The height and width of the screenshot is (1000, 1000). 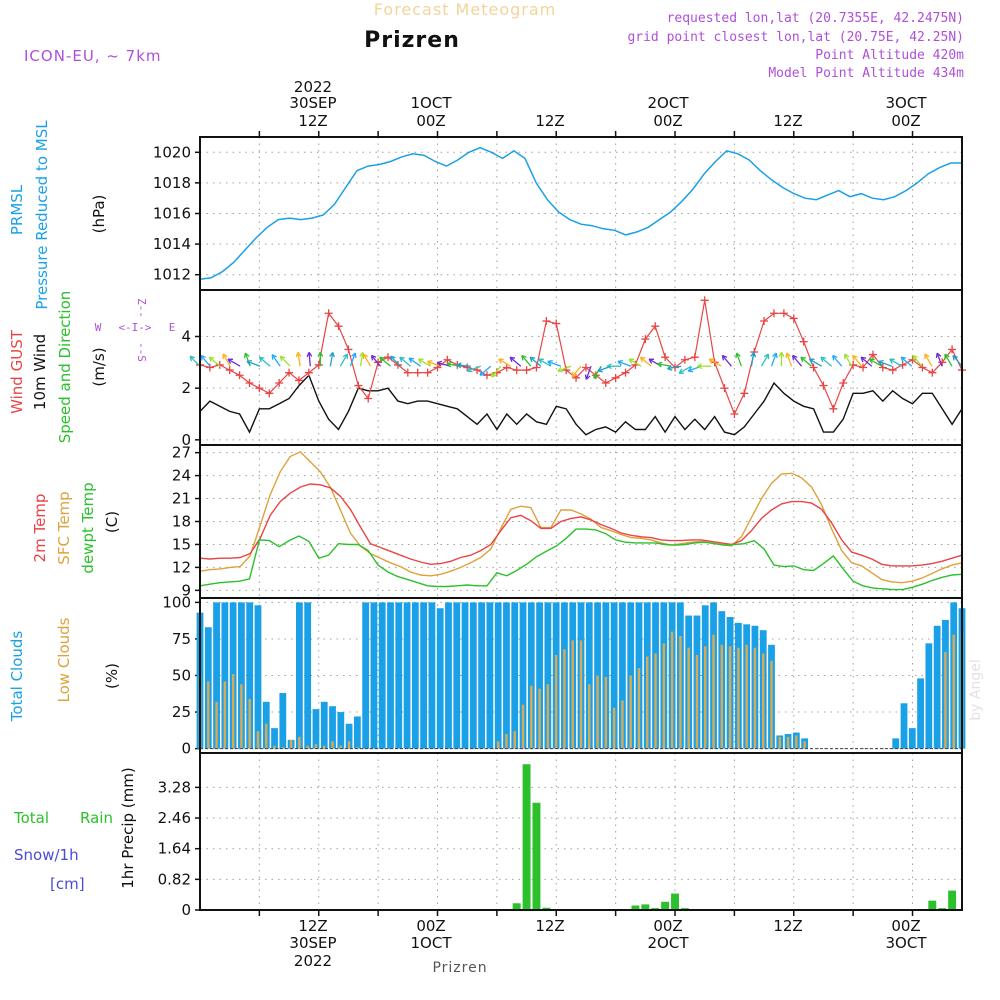 What do you see at coordinates (99, 214) in the screenshot?
I see `pressure-unit: (hPa)` at bounding box center [99, 214].